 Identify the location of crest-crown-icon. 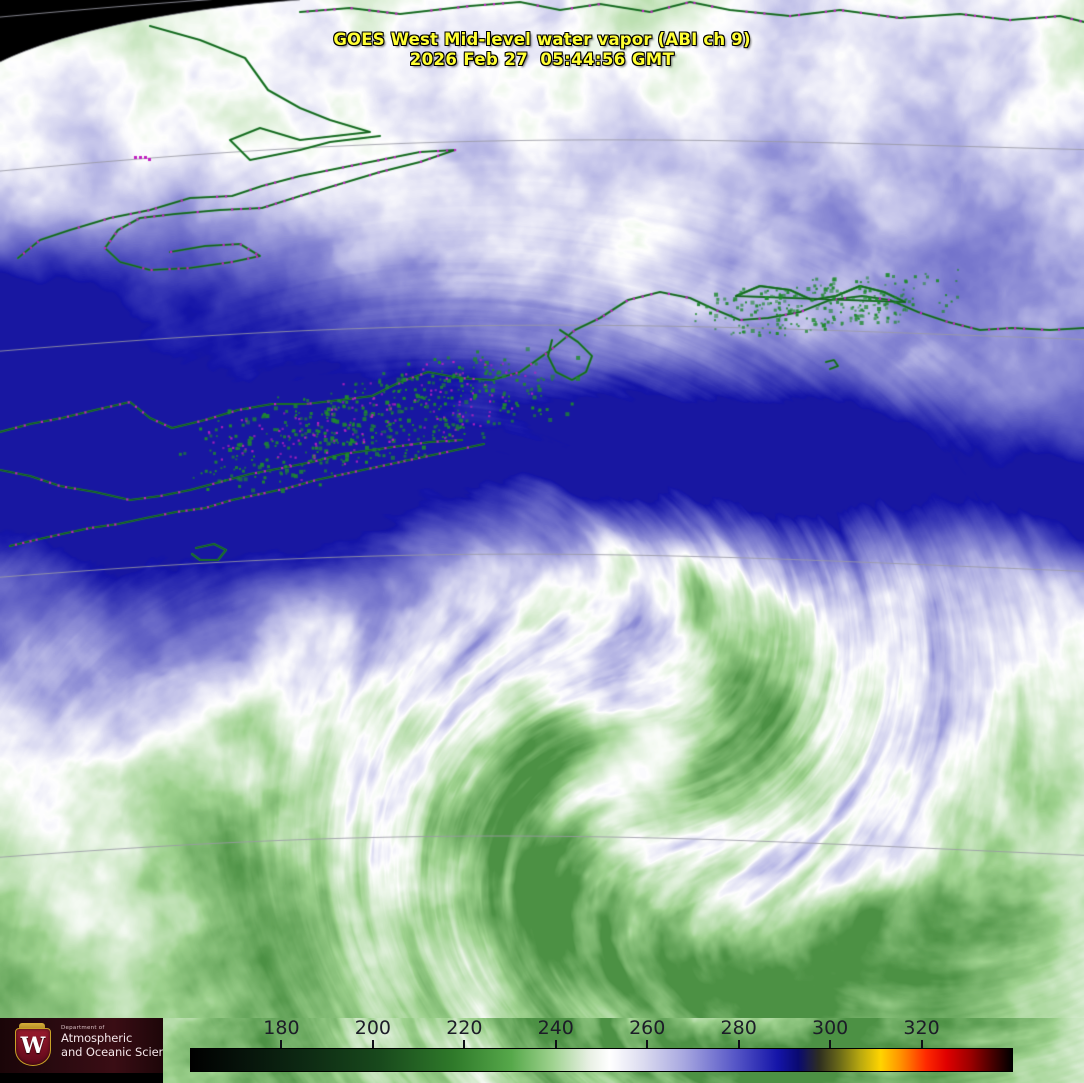
(32, 1027).